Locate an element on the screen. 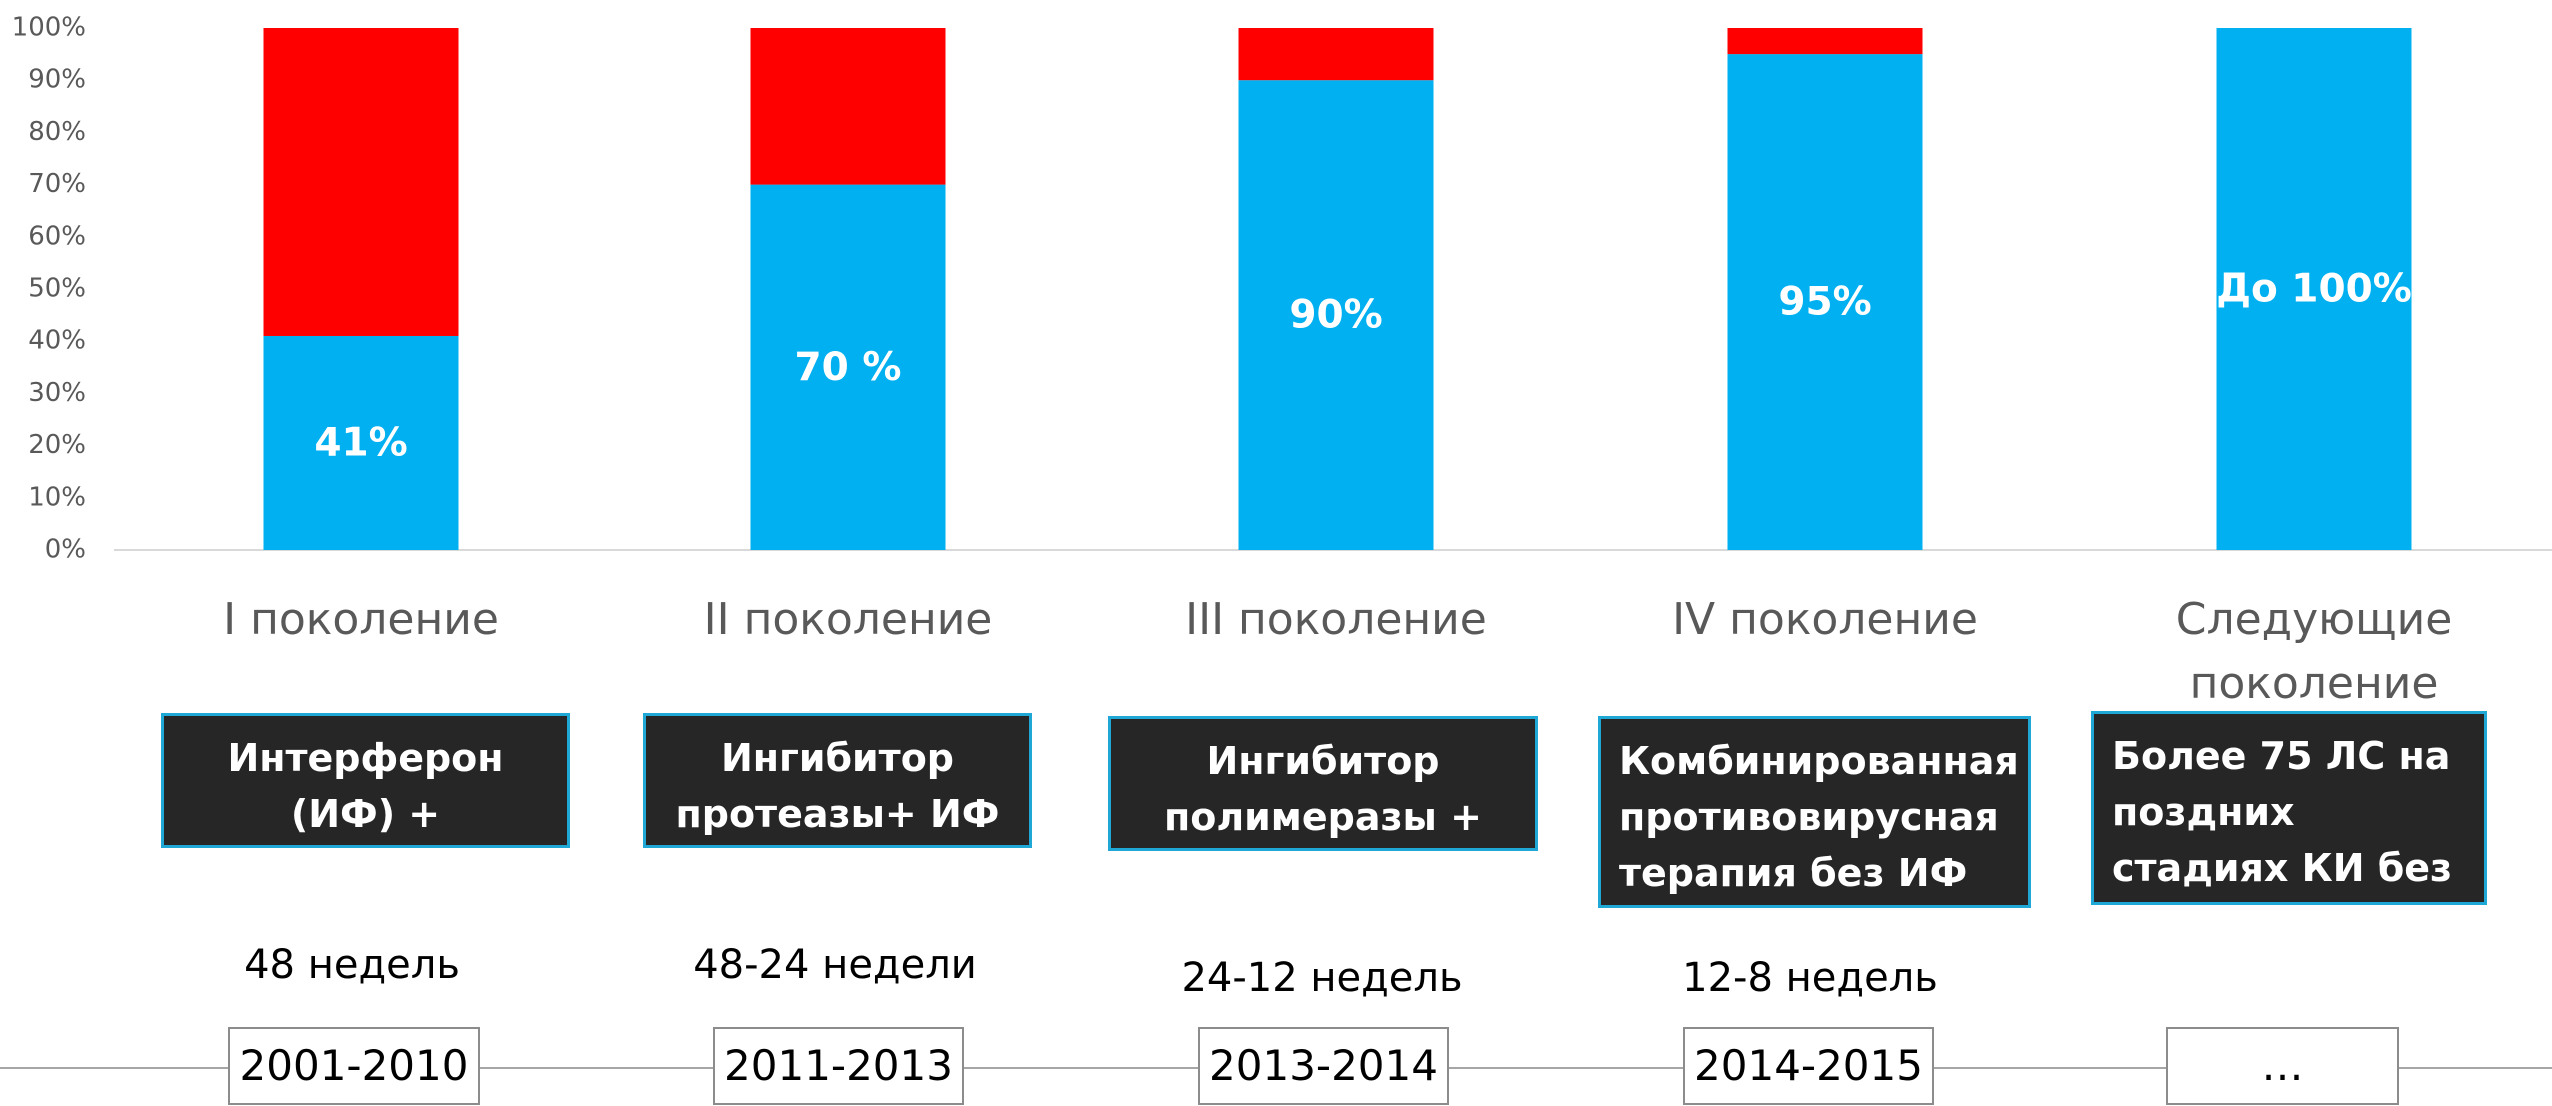  duration: 24-12 недель is located at coordinates (1322, 978).